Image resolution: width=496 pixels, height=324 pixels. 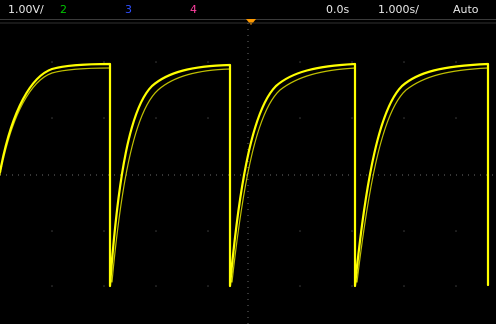 What do you see at coordinates (251, 22) in the screenshot?
I see `trigger-position-marker-icon` at bounding box center [251, 22].